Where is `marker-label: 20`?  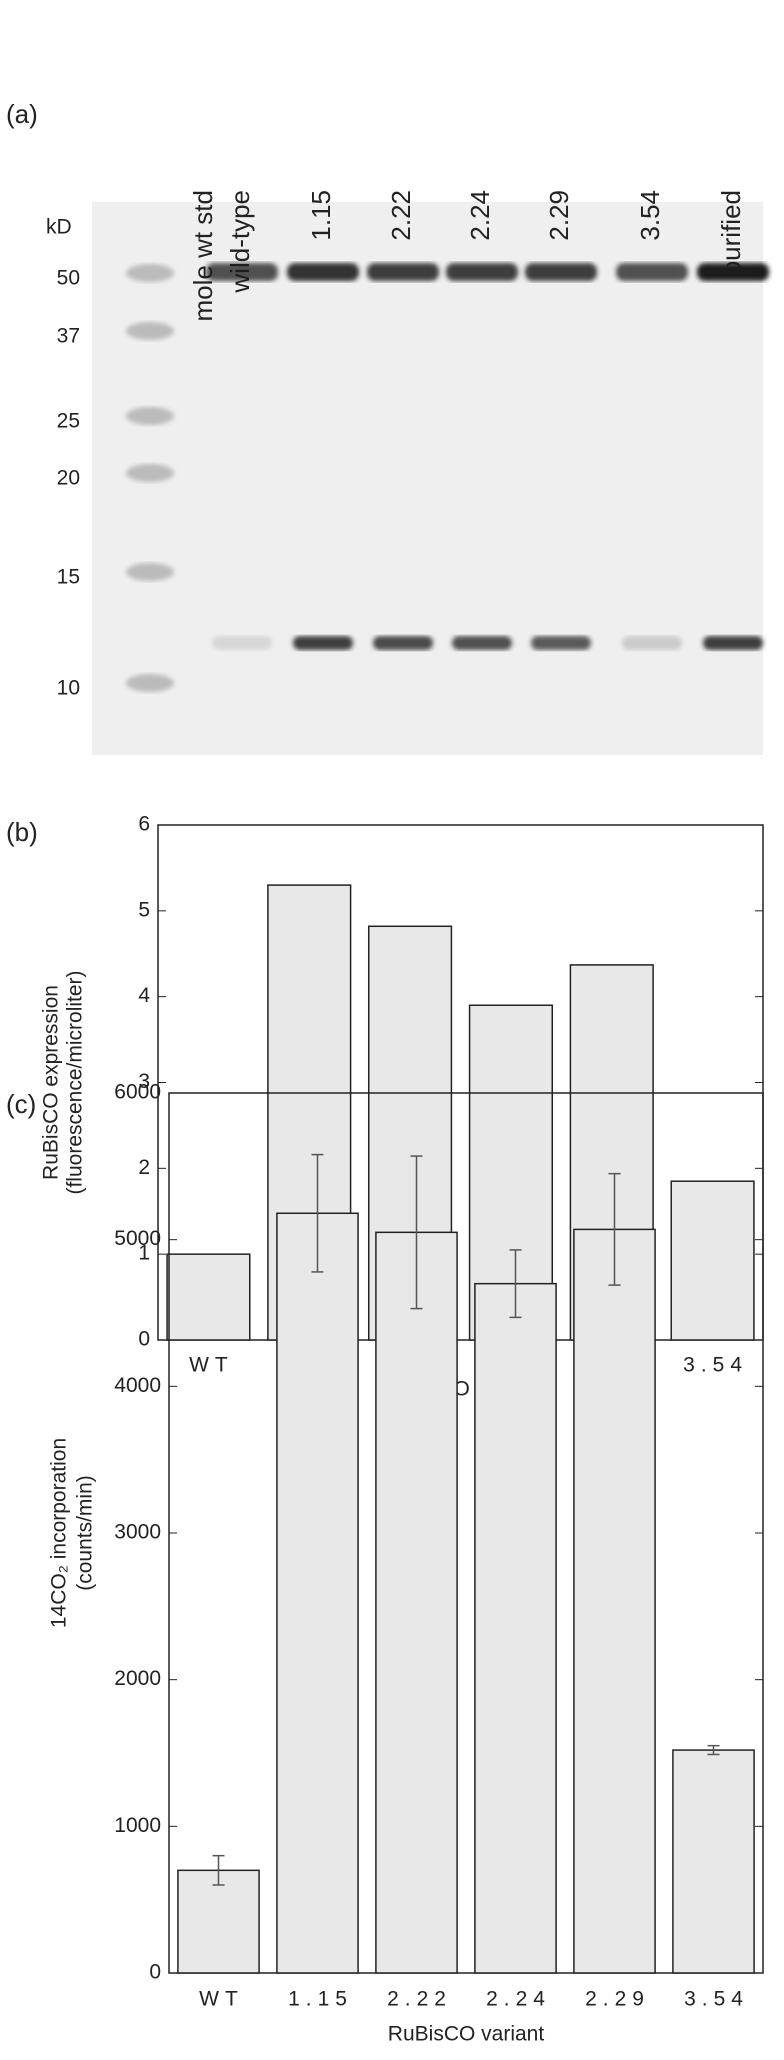
marker-label: 20 is located at coordinates (68, 478).